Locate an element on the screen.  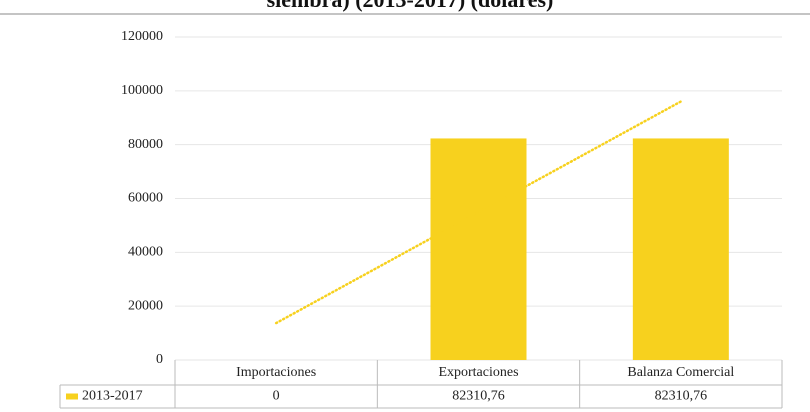
y-tick-label: 120000 is located at coordinates (142, 36).